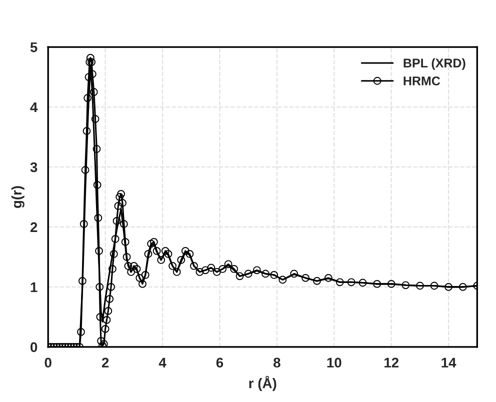 The width and height of the screenshot is (496, 402). What do you see at coordinates (34, 47) in the screenshot?
I see `y-tick-label: 5` at bounding box center [34, 47].